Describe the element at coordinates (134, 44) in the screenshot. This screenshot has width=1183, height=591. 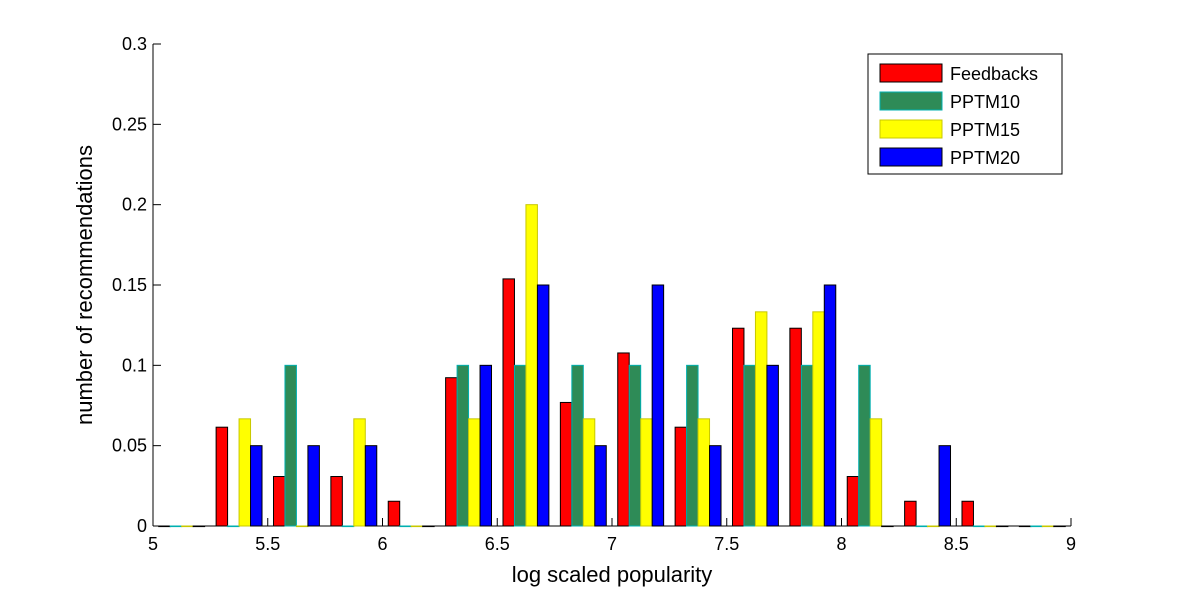
I see `y-tick-label: 0.3` at that location.